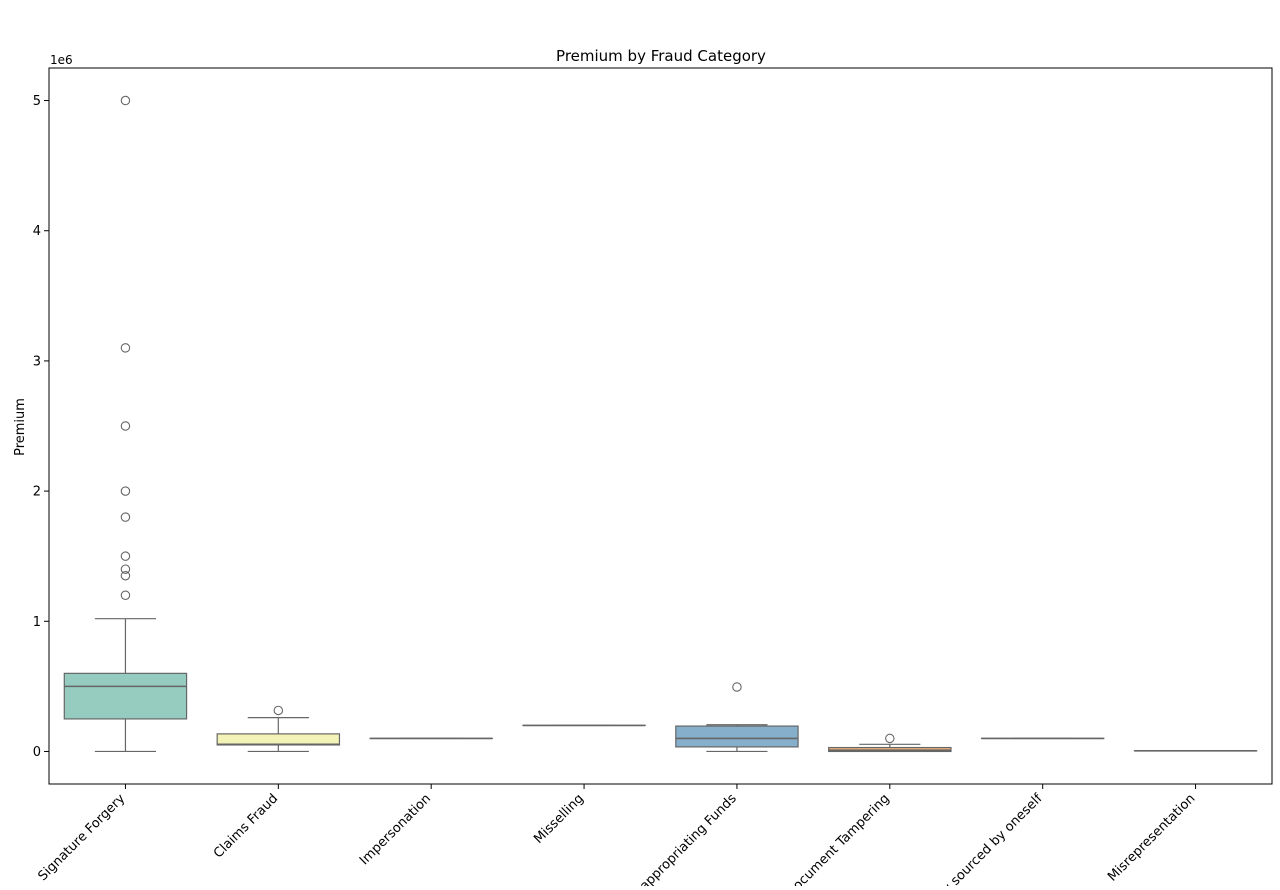  Describe the element at coordinates (559, 819) in the screenshot. I see `x-tick-label: Misselling` at that location.